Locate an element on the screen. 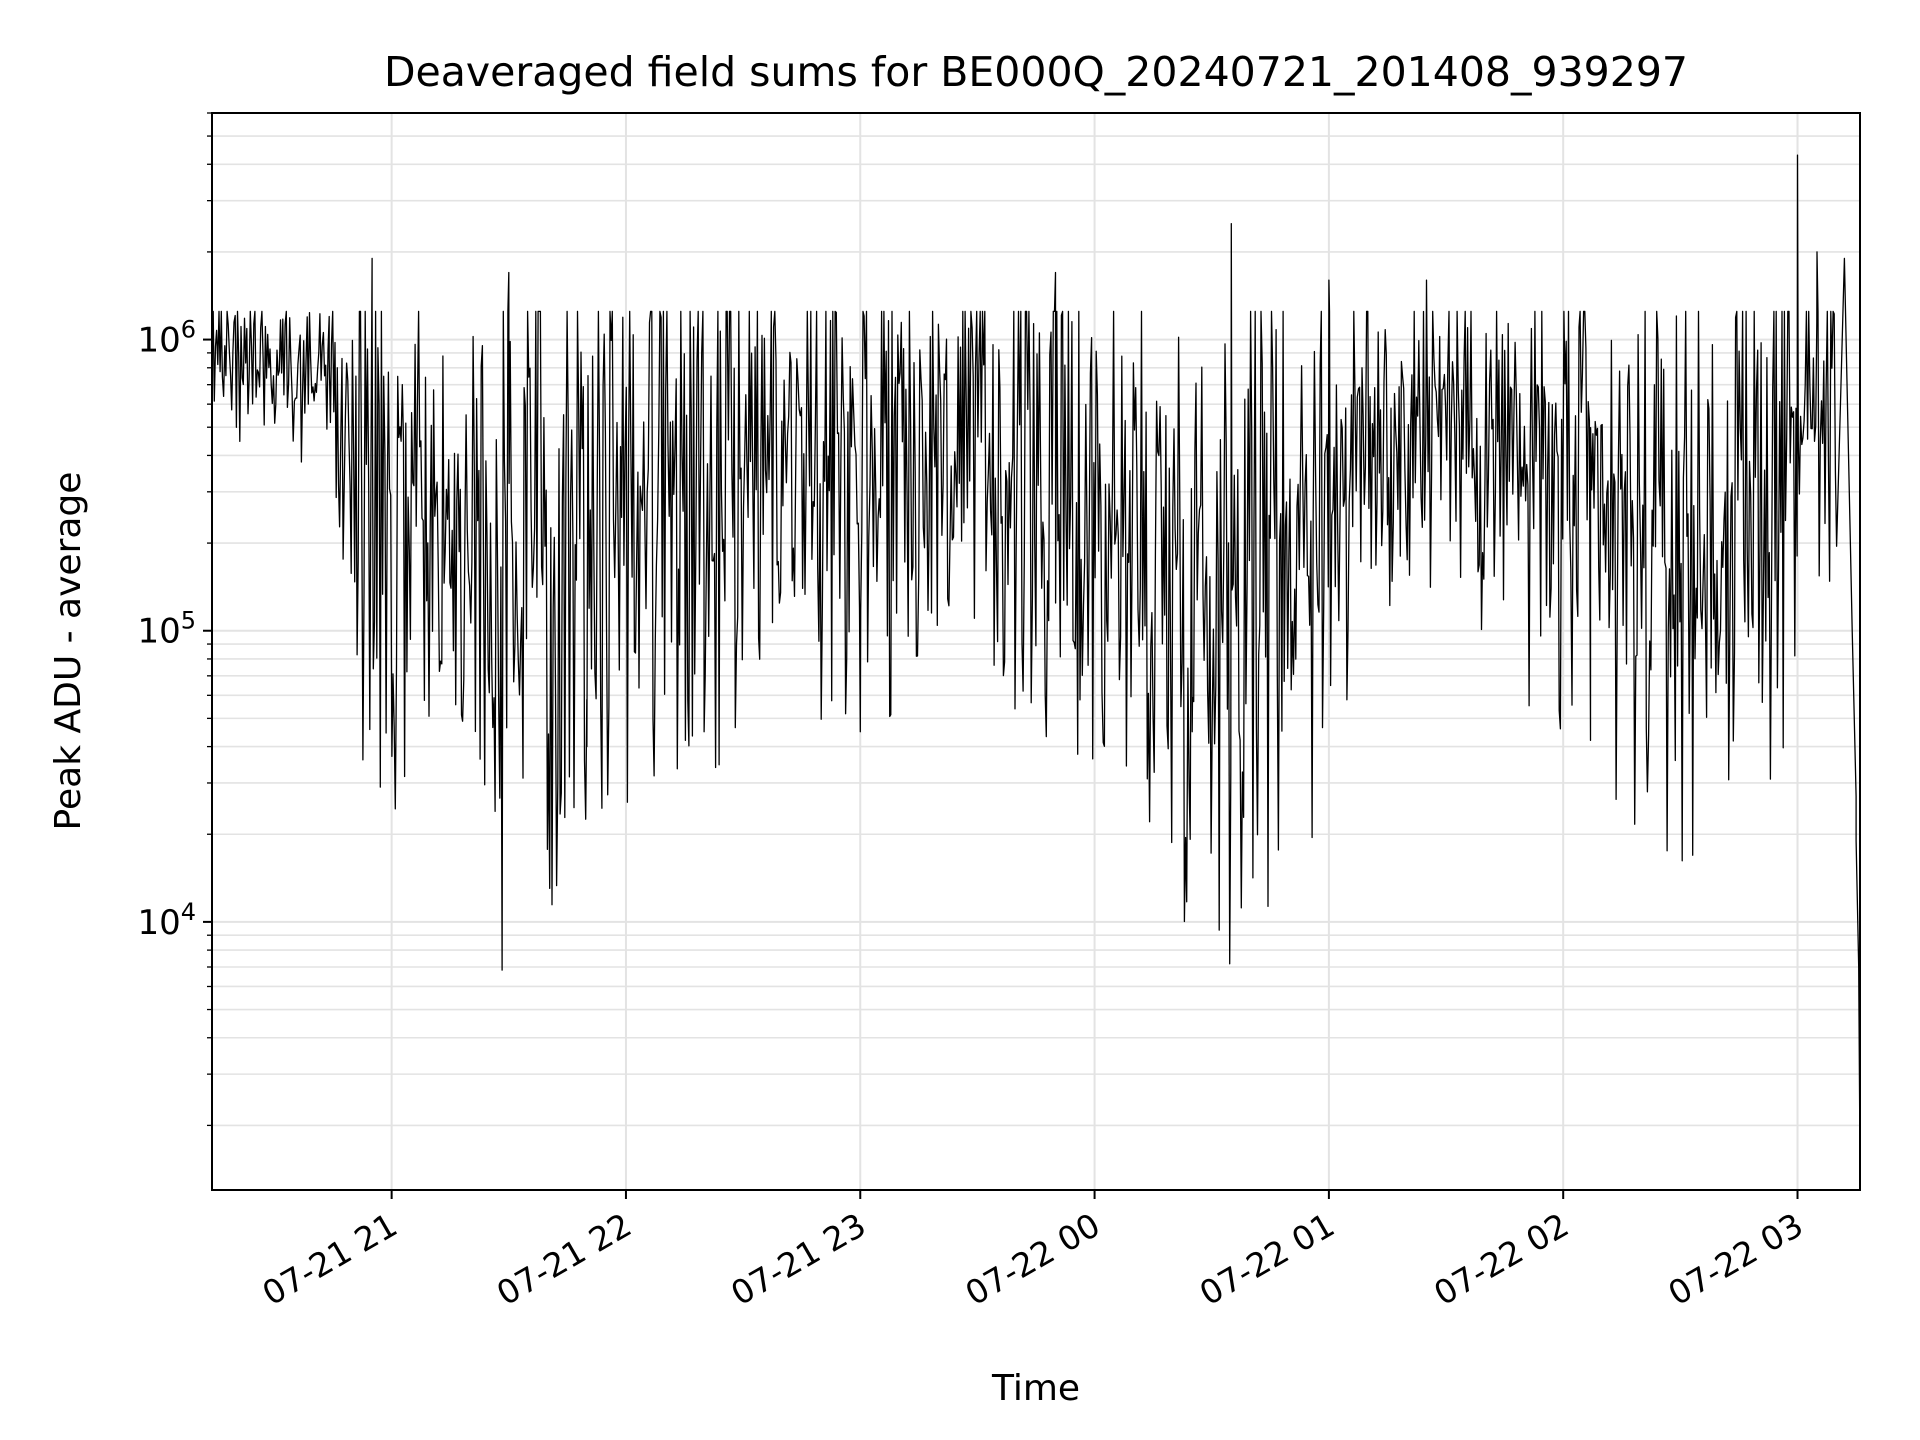  y-tick-label: 10⁵ is located at coordinates (166, 629).